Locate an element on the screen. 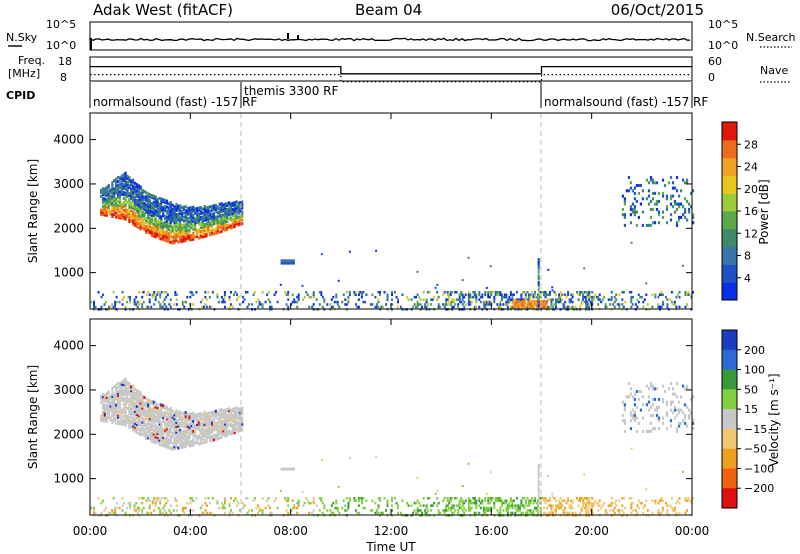  y-tick-label: 4000 is located at coordinates (68, 346).